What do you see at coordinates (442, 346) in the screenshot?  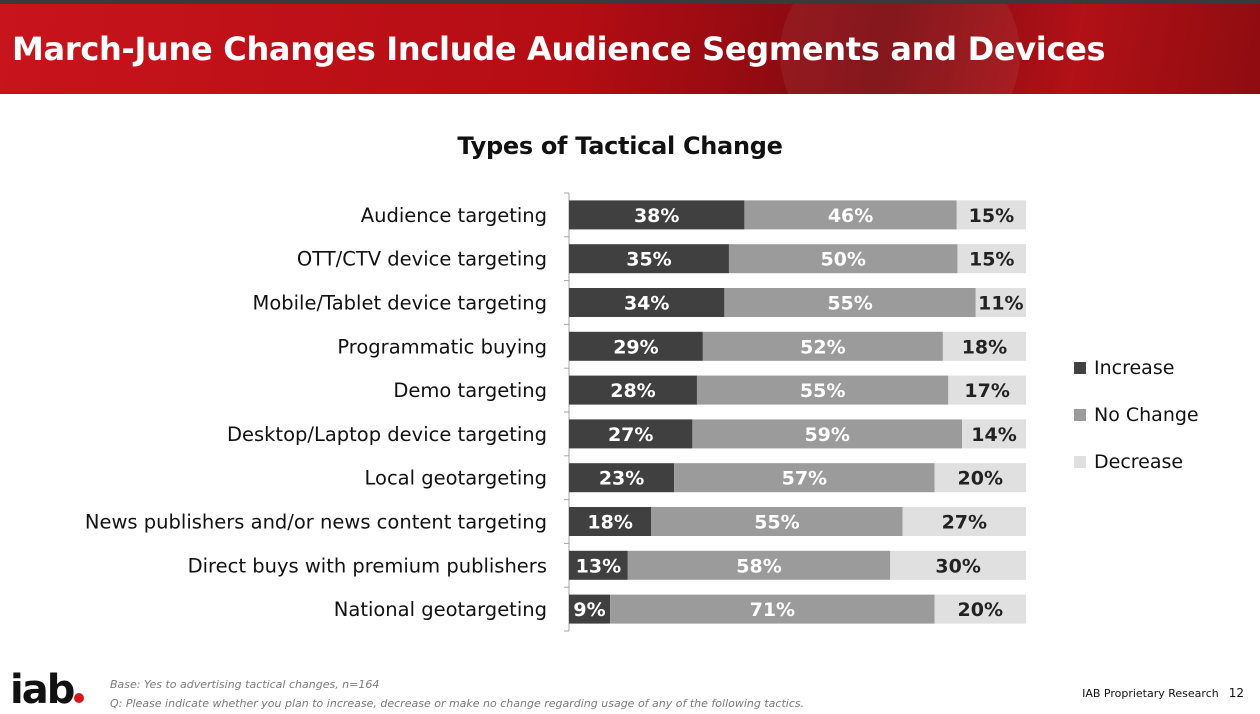 I see `category-label-programmatic-buying: Programmatic buying` at bounding box center [442, 346].